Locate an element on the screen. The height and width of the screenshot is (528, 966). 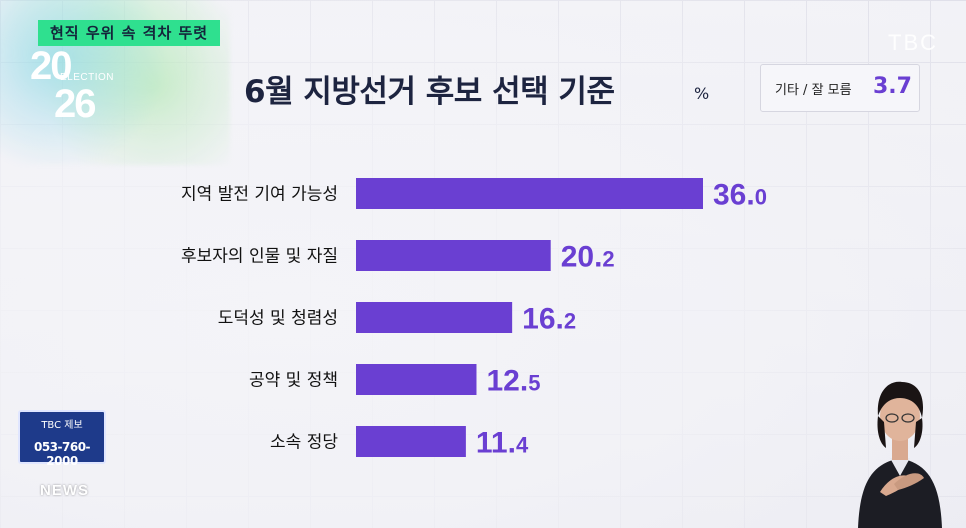
value-label-1: 20.2 is located at coordinates (588, 257).